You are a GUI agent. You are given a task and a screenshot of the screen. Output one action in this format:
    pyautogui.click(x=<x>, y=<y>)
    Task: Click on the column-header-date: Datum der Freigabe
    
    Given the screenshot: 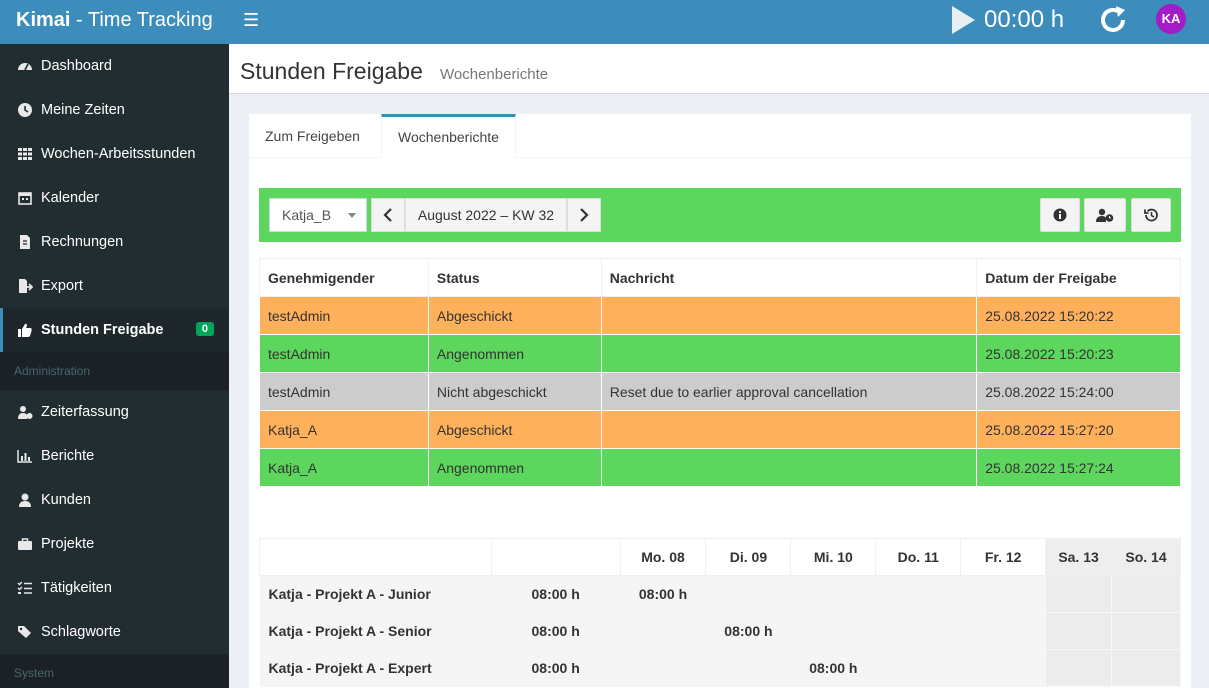 What is the action you would take?
    pyautogui.click(x=1078, y=277)
    